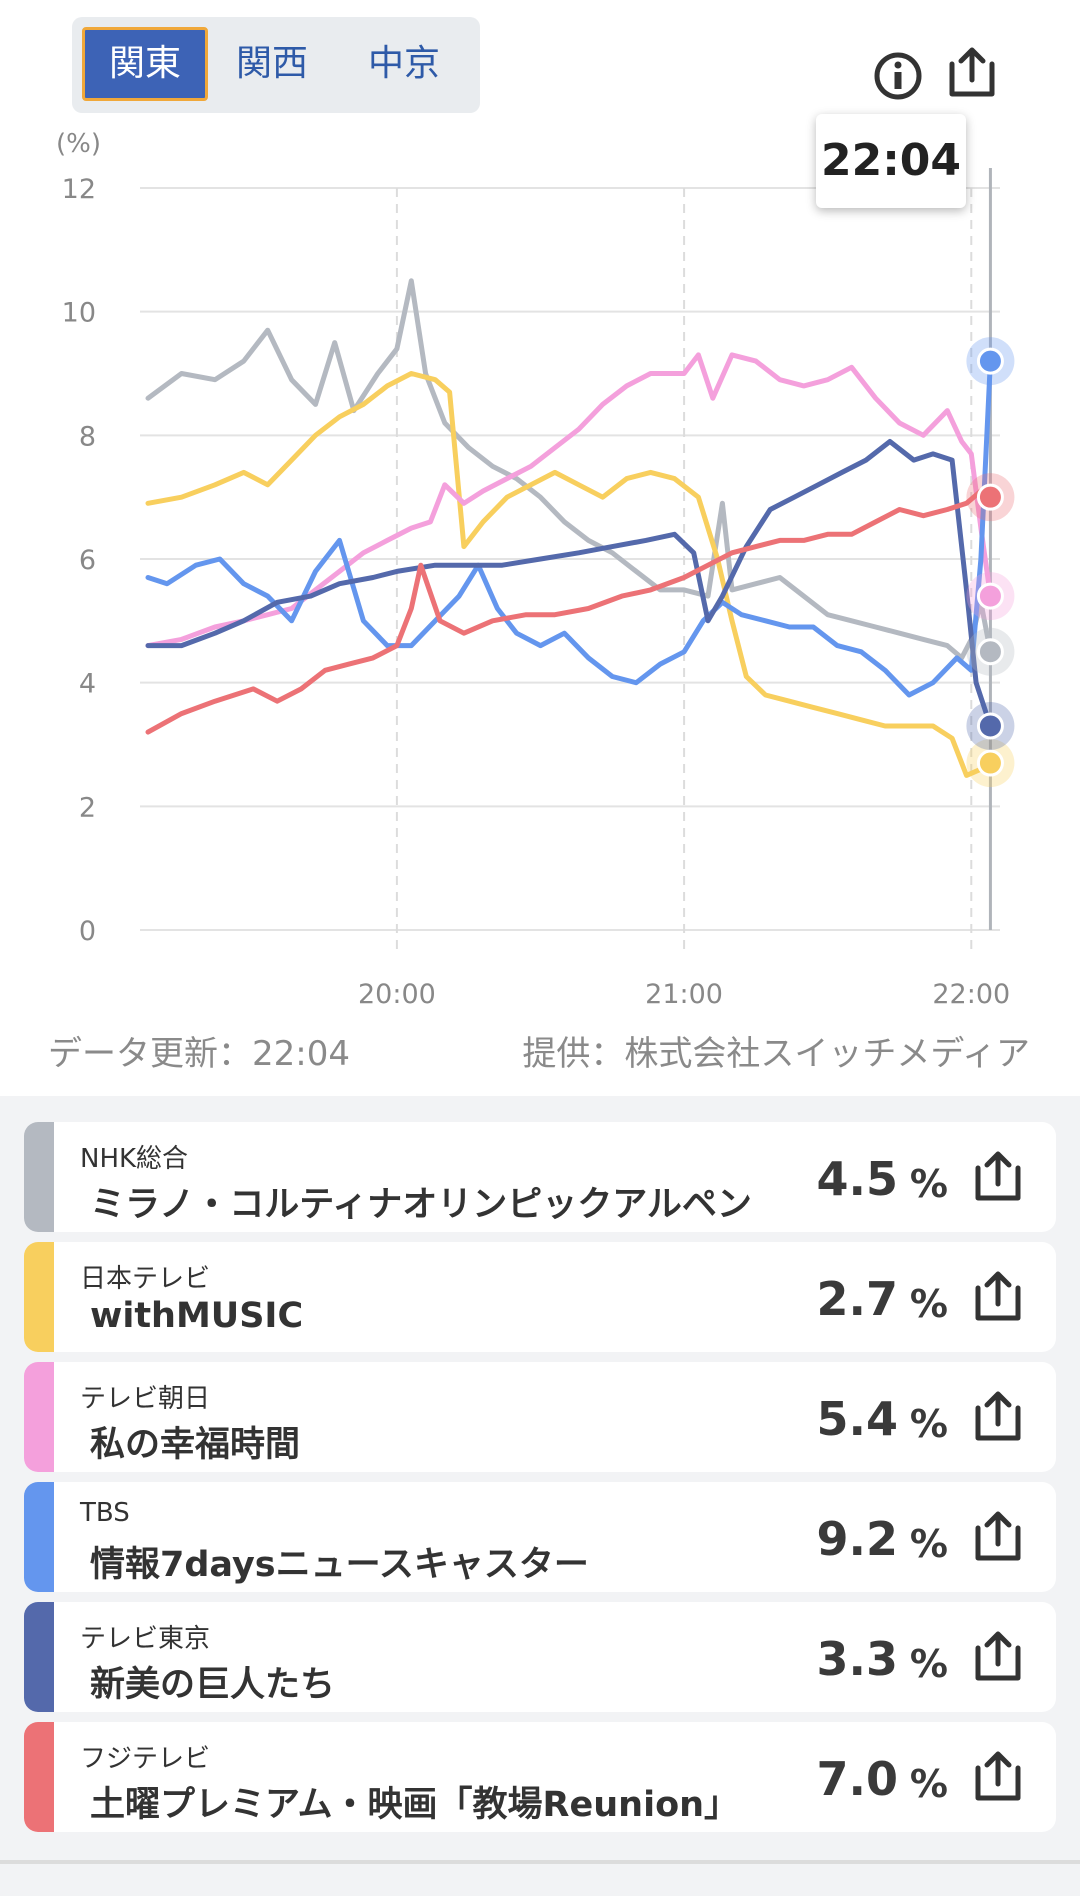 Image resolution: width=1080 pixels, height=1896 pixels. What do you see at coordinates (421, 1205) in the screenshot?
I see `program-title: ミラノ・コルティナオリンピックアルペン` at bounding box center [421, 1205].